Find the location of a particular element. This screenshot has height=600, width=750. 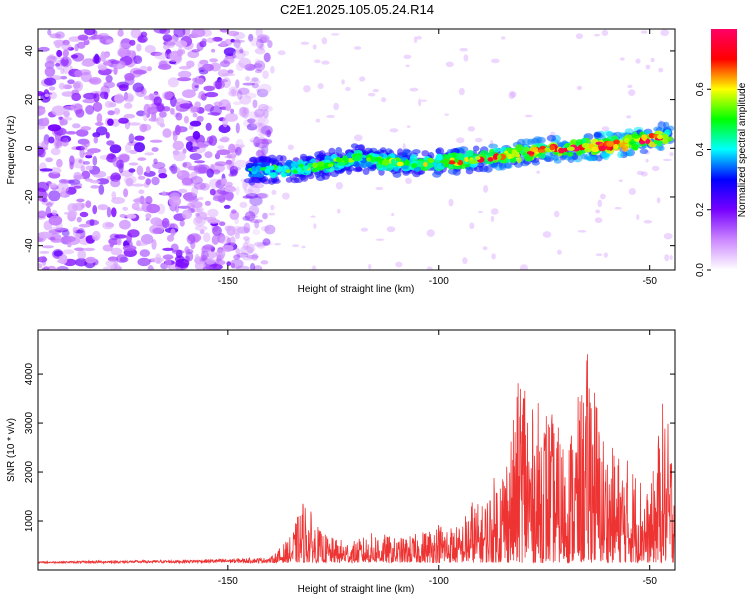

figure-title: C2E1.2025.105.05.24.R14 is located at coordinates (357, 9).